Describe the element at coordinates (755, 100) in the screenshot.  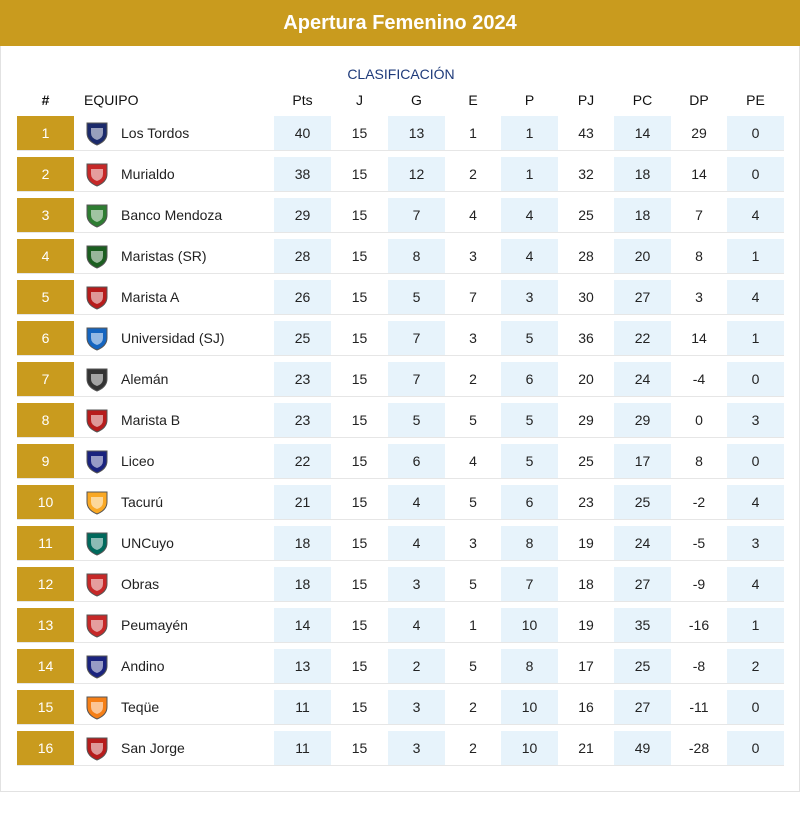
I see `header-pe: PE` at that location.